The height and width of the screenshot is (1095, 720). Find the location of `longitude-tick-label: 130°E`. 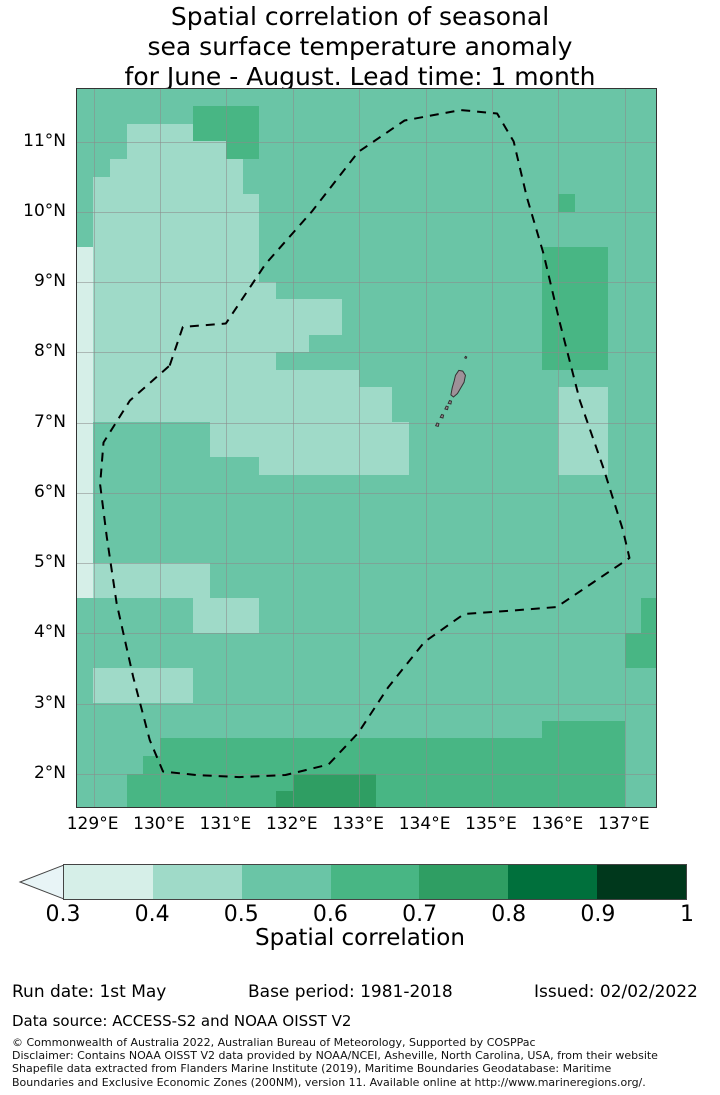

longitude-tick-label: 130°E is located at coordinates (159, 824).